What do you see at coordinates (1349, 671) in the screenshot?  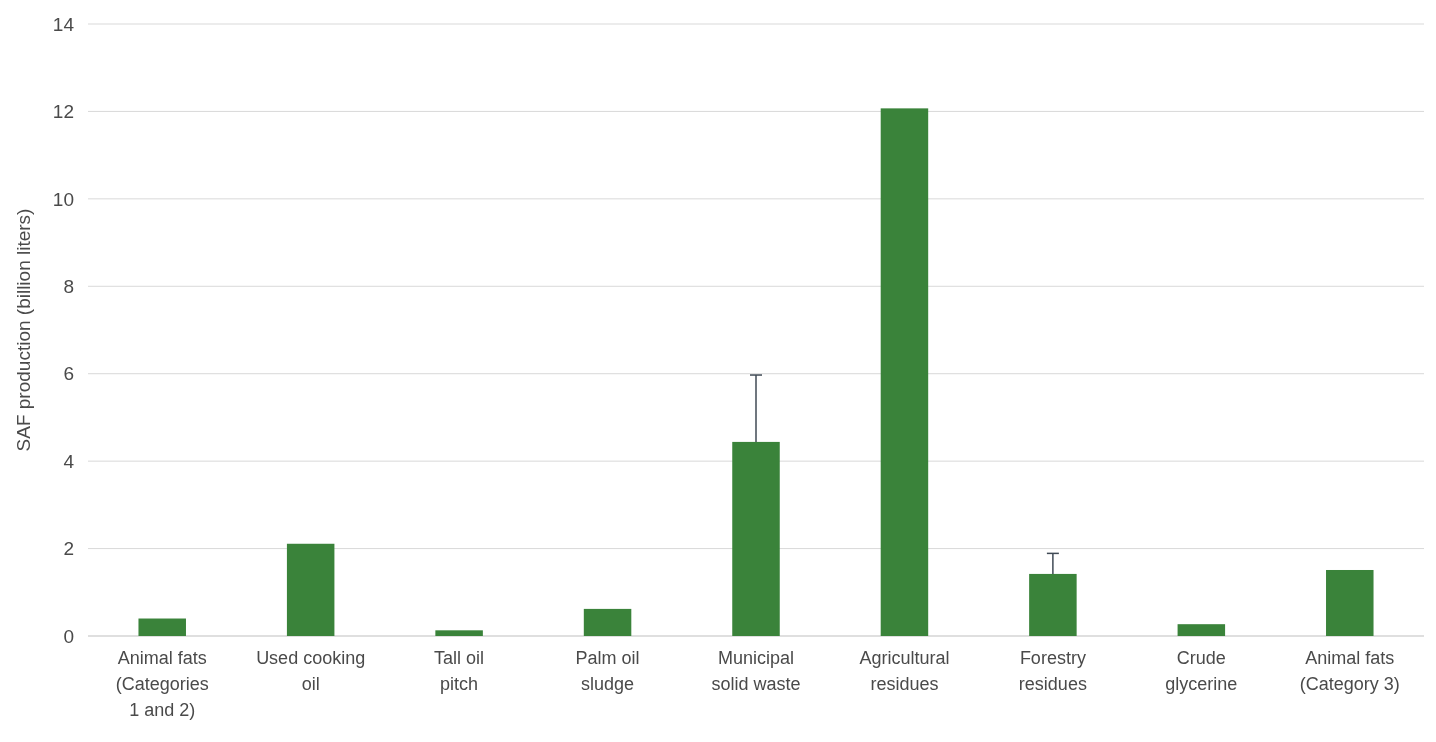 I see `x-tick-label: Animal fats (Category 3)` at bounding box center [1349, 671].